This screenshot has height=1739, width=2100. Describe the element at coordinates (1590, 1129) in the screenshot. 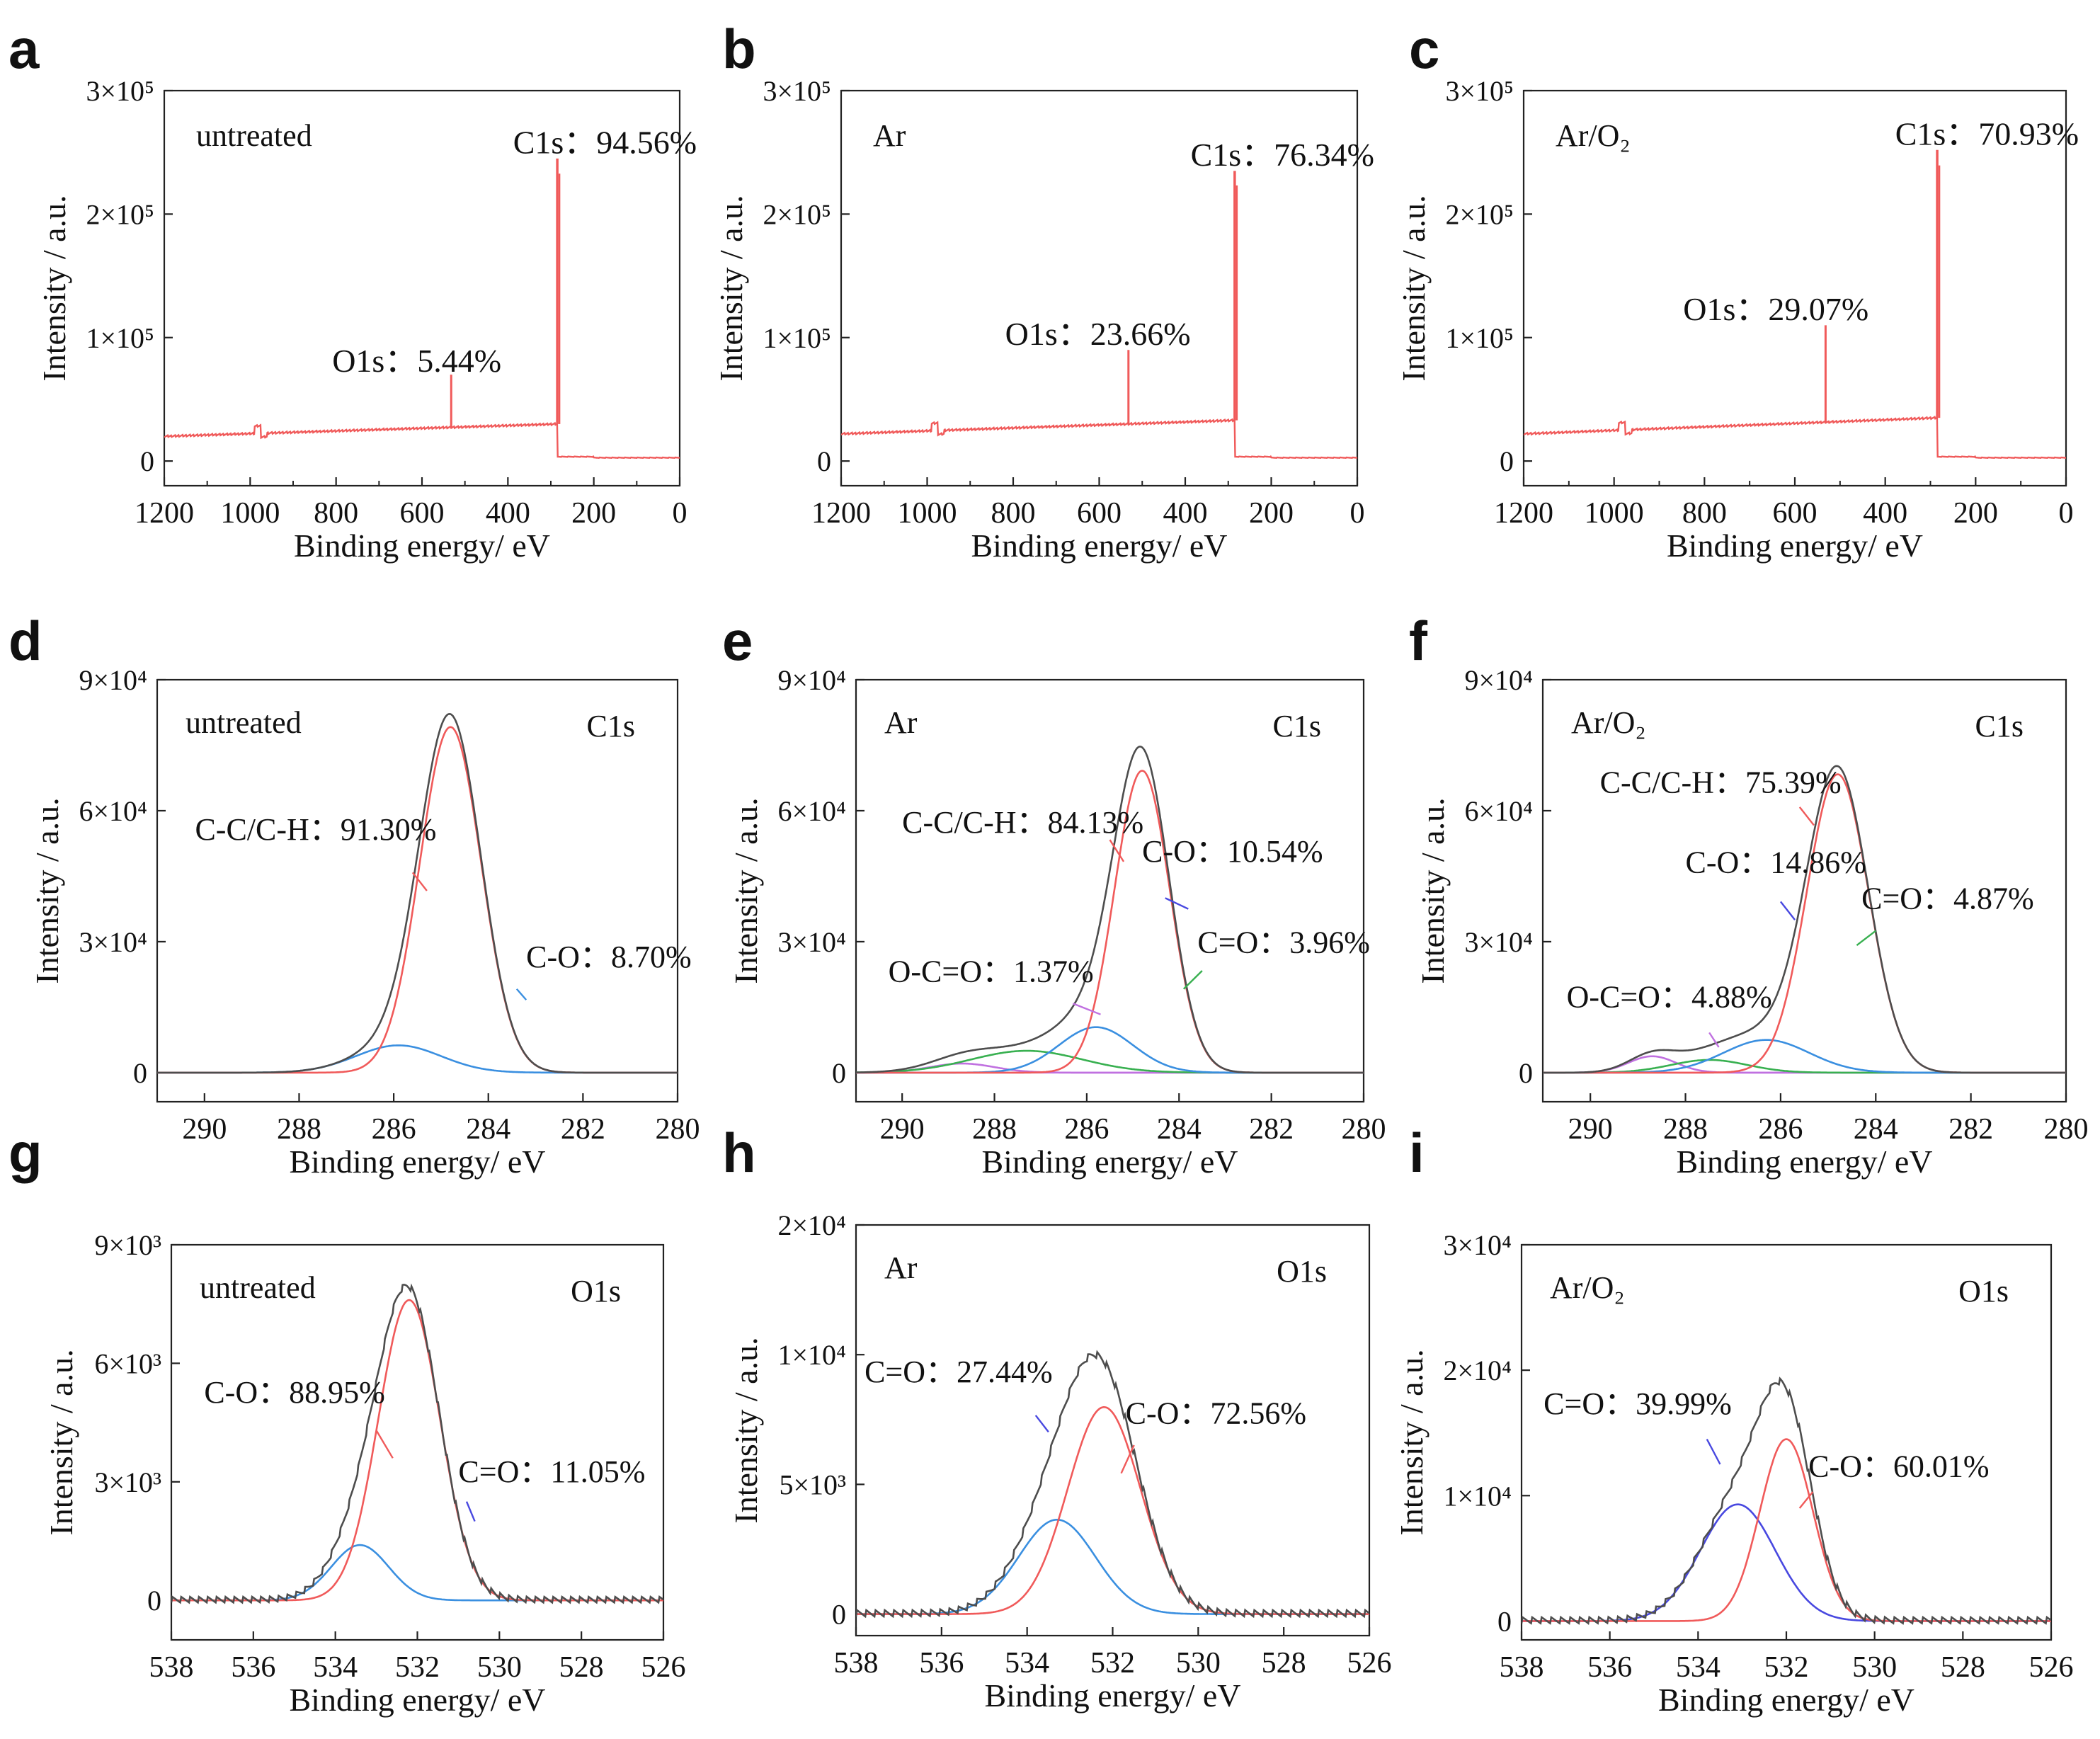

I see `x-tick-label-f: 290` at that location.